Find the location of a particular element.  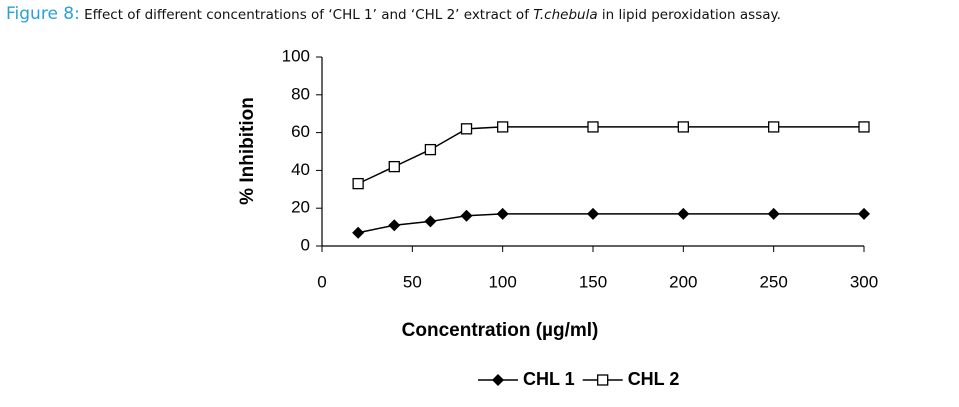

y-tick-label: 0 is located at coordinates (305, 244).